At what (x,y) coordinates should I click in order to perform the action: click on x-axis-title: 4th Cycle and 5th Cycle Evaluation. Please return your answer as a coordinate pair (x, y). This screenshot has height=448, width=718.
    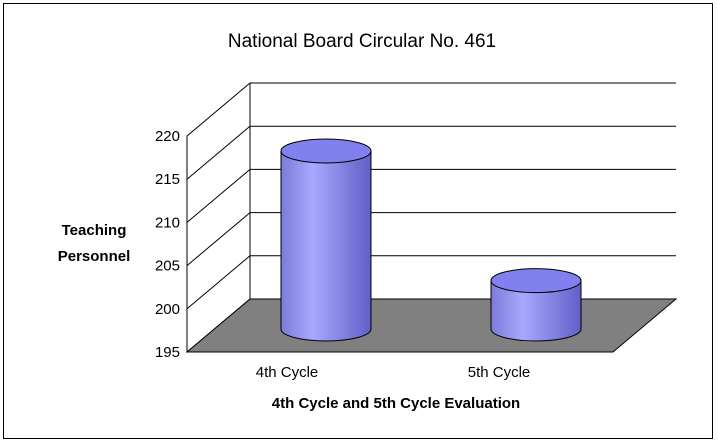
    Looking at the image, I should click on (396, 403).